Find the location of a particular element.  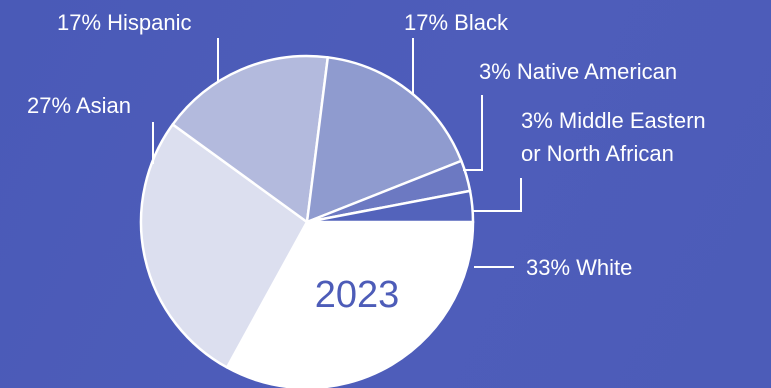

label-middle-eastern-line2: or North African is located at coordinates (597, 153).